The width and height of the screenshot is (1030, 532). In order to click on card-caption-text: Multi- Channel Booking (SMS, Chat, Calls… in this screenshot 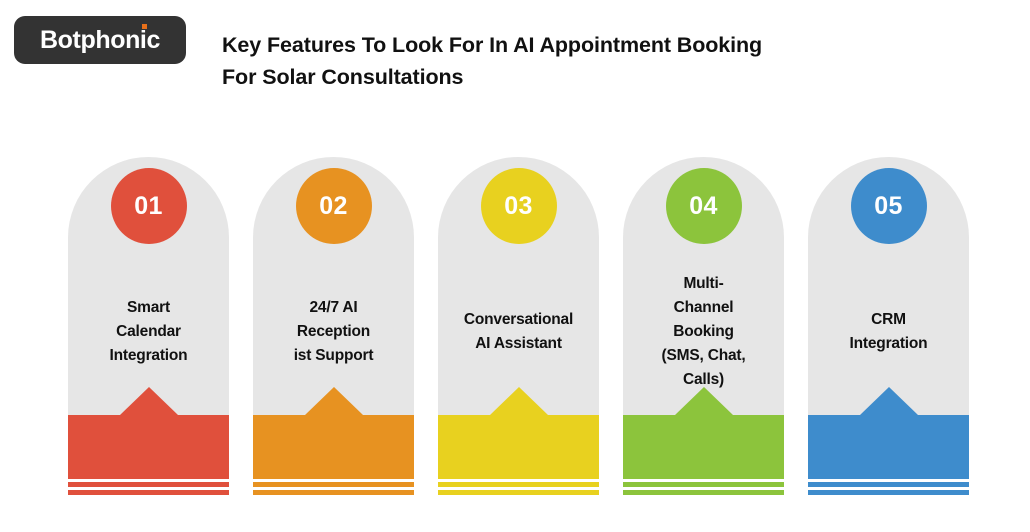, I will do `click(703, 331)`.